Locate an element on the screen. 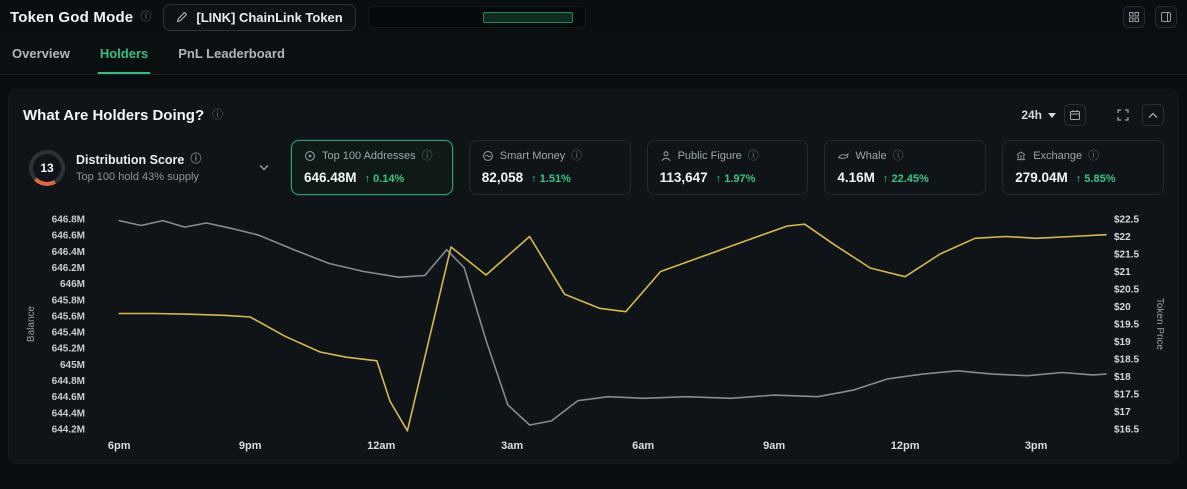 This screenshot has height=489, width=1187. distribution-info-icon: ⓘ is located at coordinates (196, 159).